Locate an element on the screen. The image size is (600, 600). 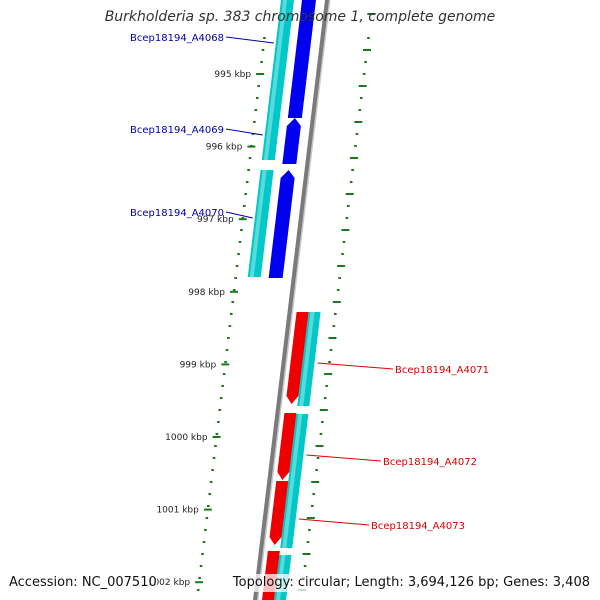
scale-label: 996 kbp is located at coordinates (224, 148).